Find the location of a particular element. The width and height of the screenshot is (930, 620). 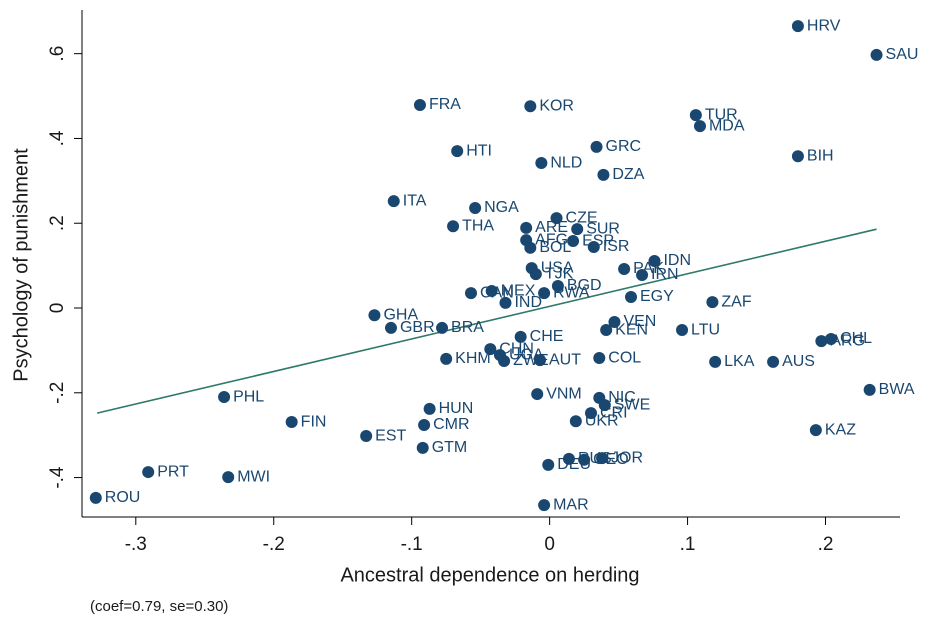

point-label: BGD is located at coordinates (584, 285).